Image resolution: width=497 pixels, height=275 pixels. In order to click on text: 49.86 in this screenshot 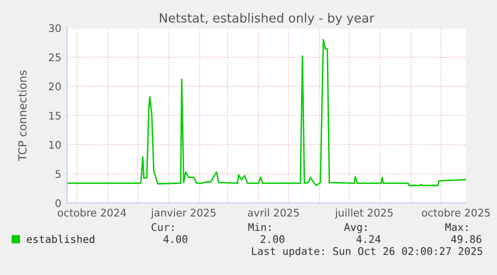, I will do `click(466, 239)`.